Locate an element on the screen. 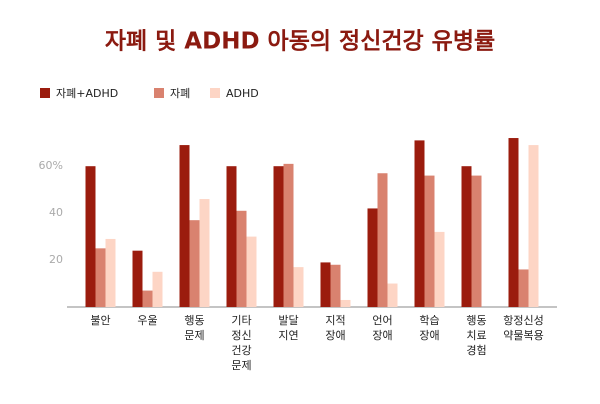 Image resolution: width=600 pixels, height=404 pixels. x-tick-label: 불안 is located at coordinates (100, 320).